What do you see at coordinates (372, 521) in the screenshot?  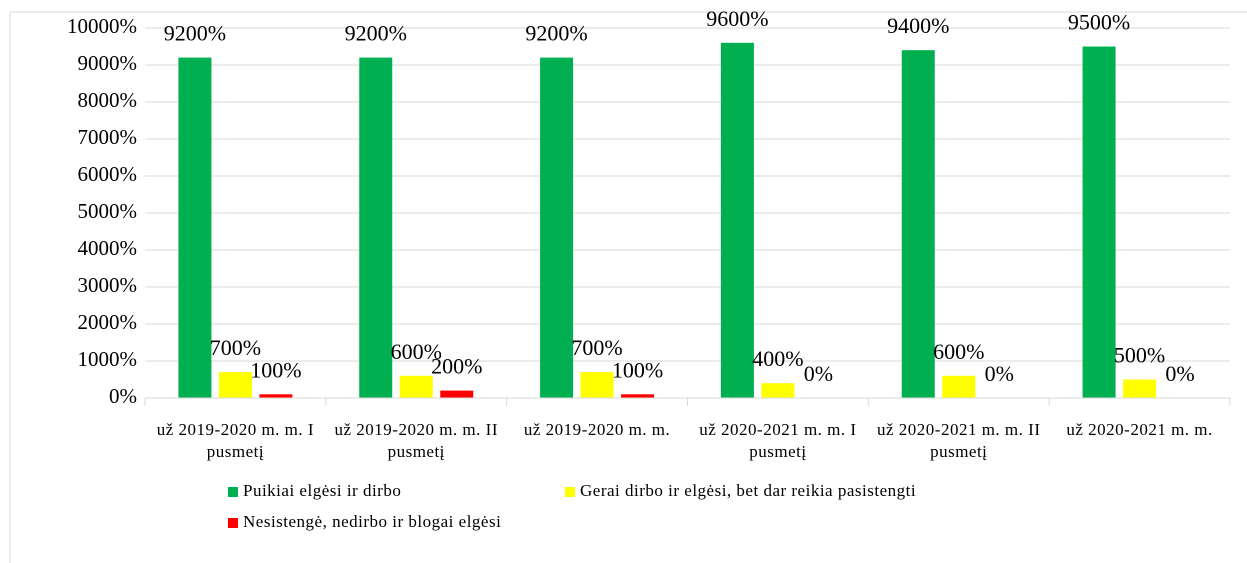 I see `legend-label: Nesistengė, nedirbo ir blogai elgėsi` at bounding box center [372, 521].